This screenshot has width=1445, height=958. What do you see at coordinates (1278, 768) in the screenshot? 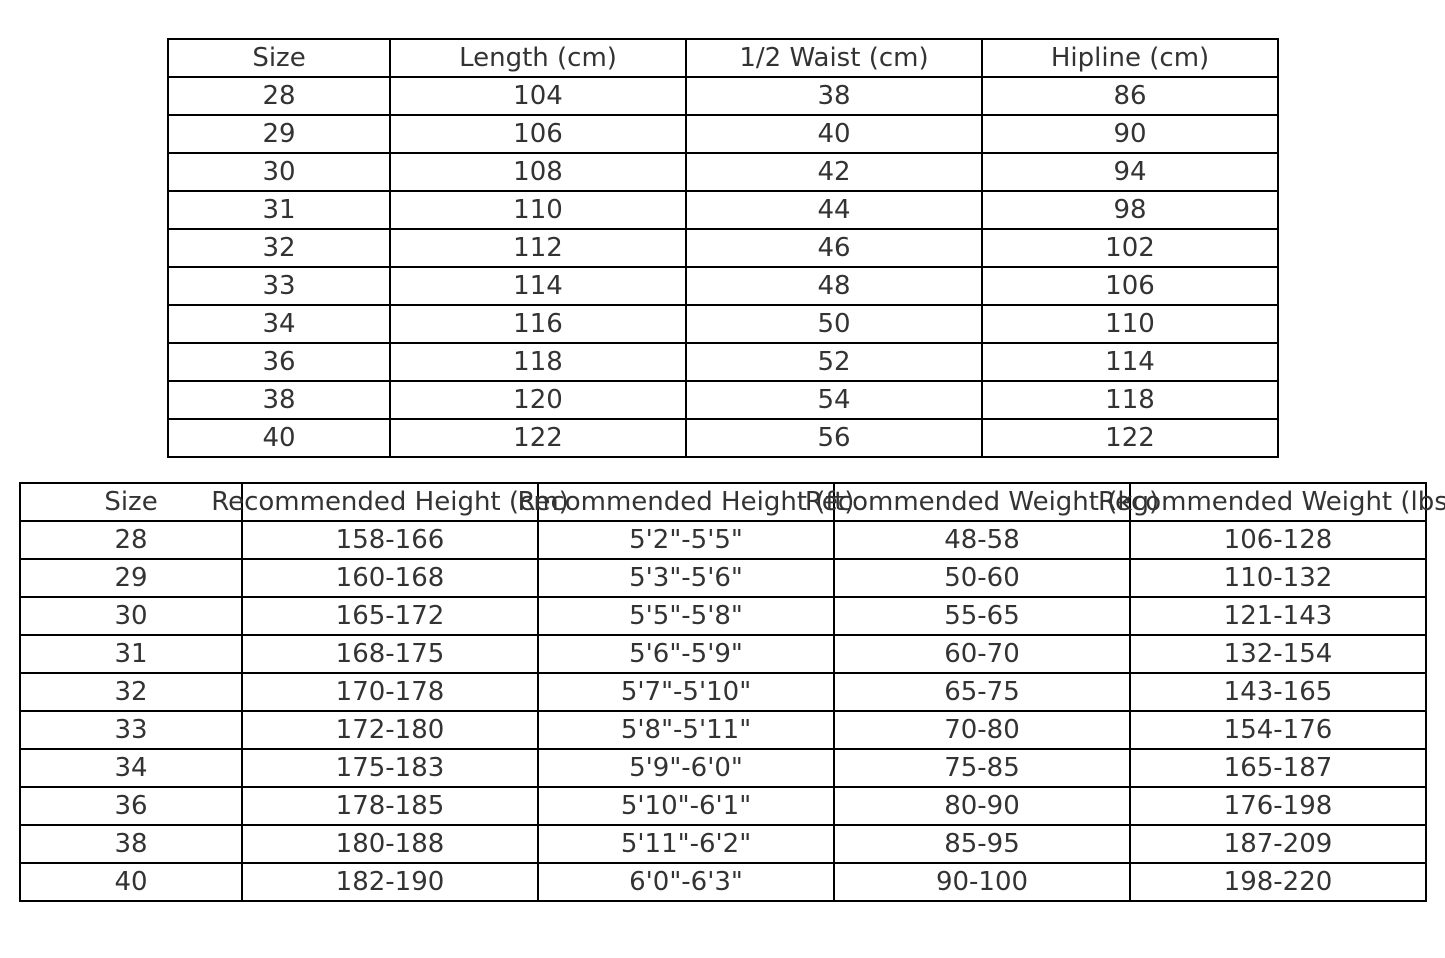
I see `table-cell: 165-187` at bounding box center [1278, 768].